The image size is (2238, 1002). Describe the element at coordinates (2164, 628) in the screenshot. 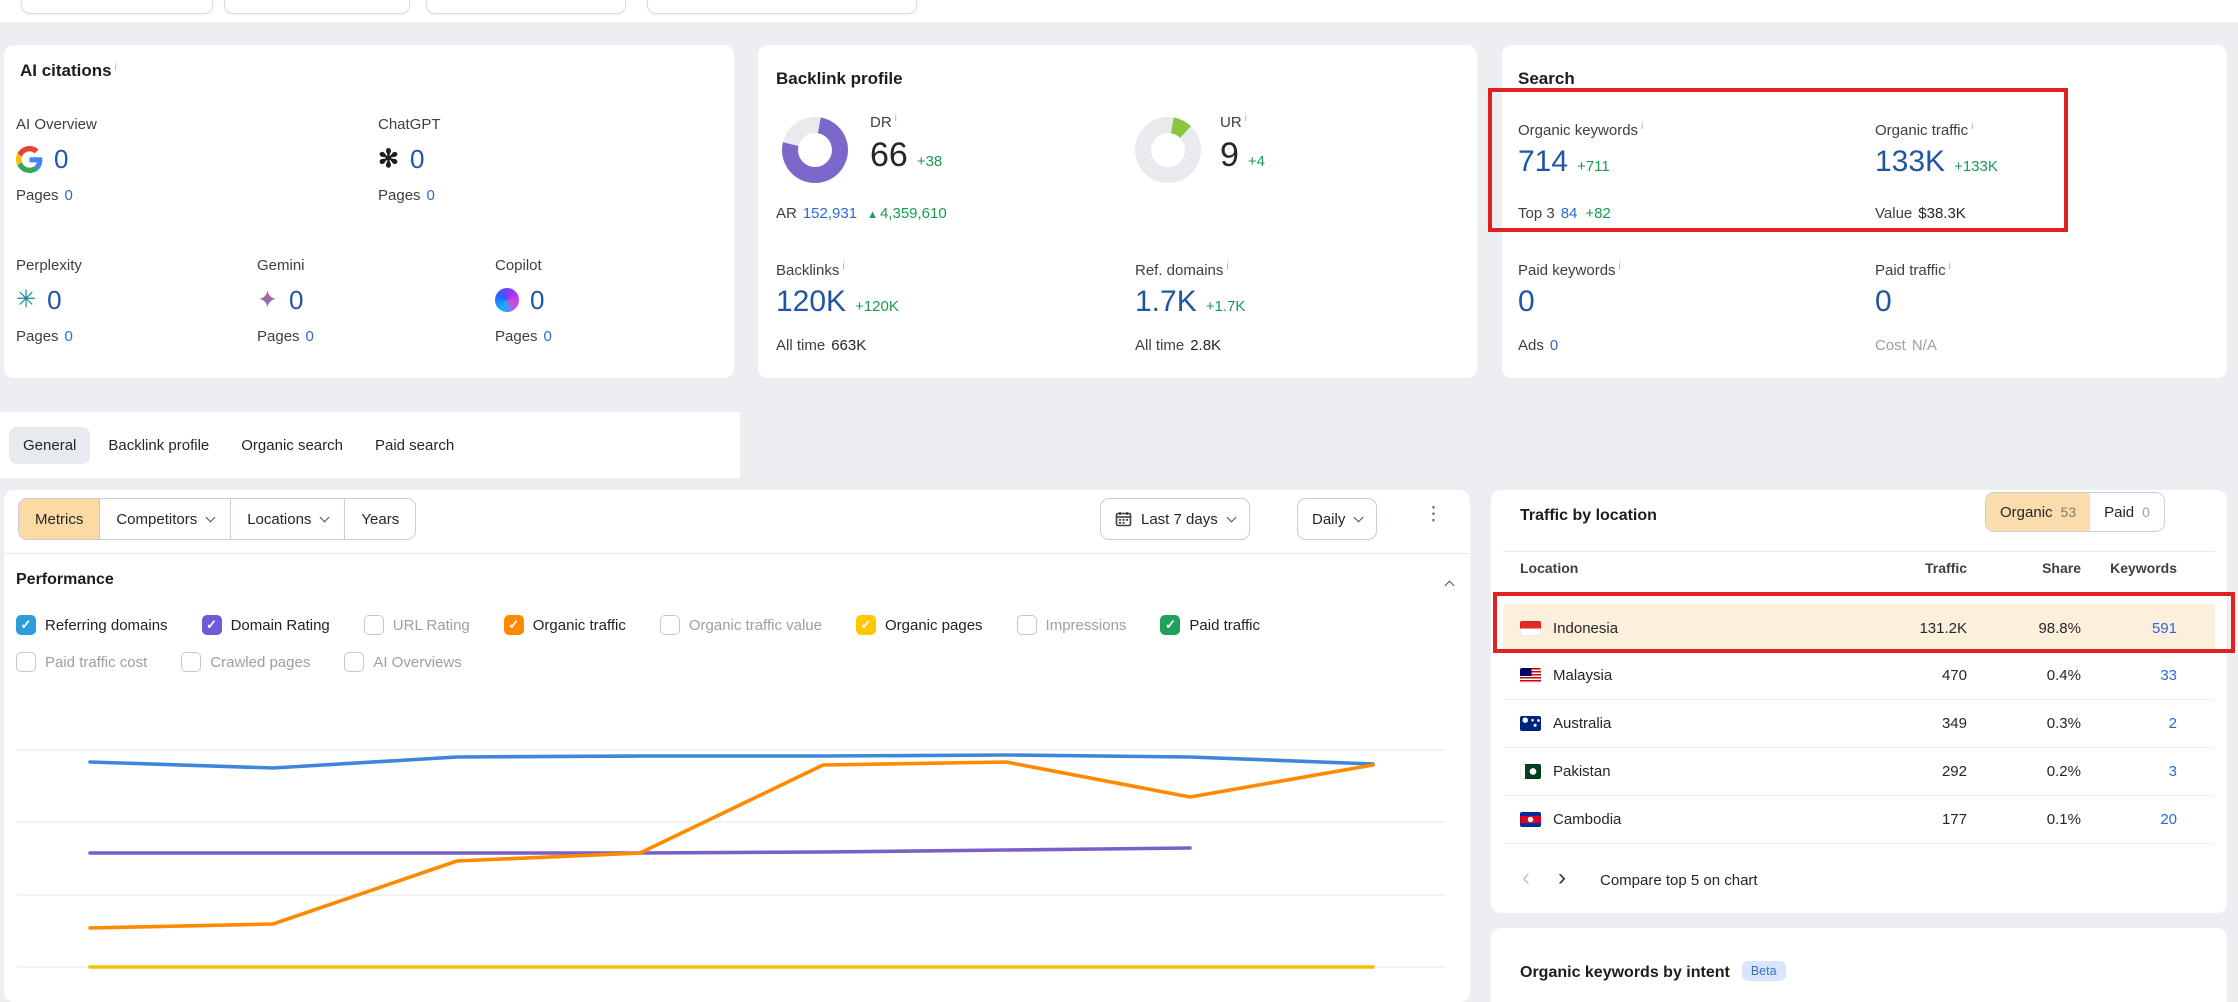

I see `keywords-link: 591` at that location.